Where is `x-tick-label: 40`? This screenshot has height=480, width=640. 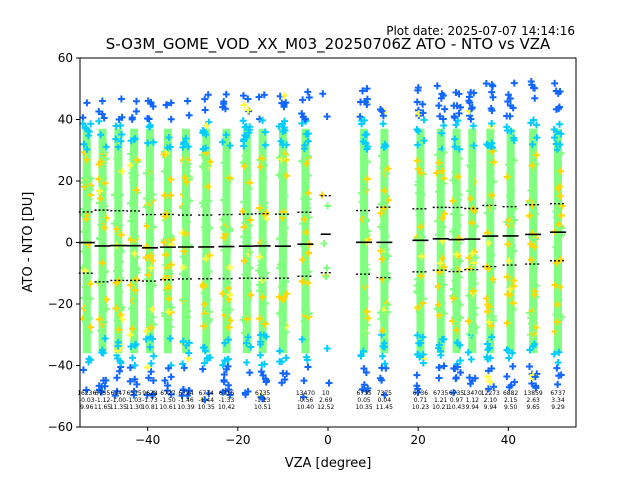 x-tick-label: 40 is located at coordinates (508, 440).